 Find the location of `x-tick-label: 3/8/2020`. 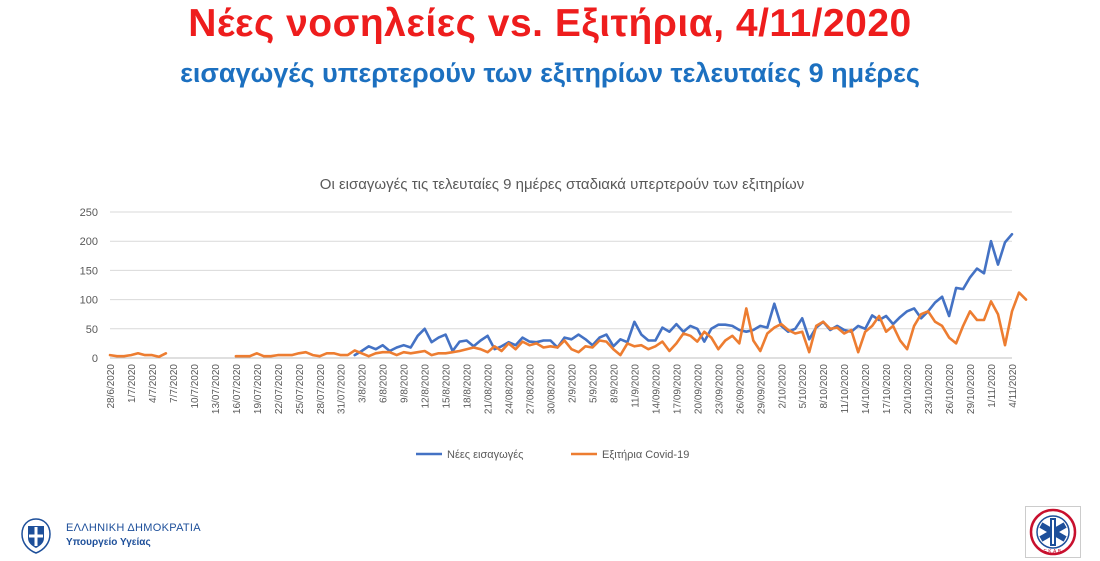

x-tick-label: 3/8/2020 is located at coordinates (363, 383).